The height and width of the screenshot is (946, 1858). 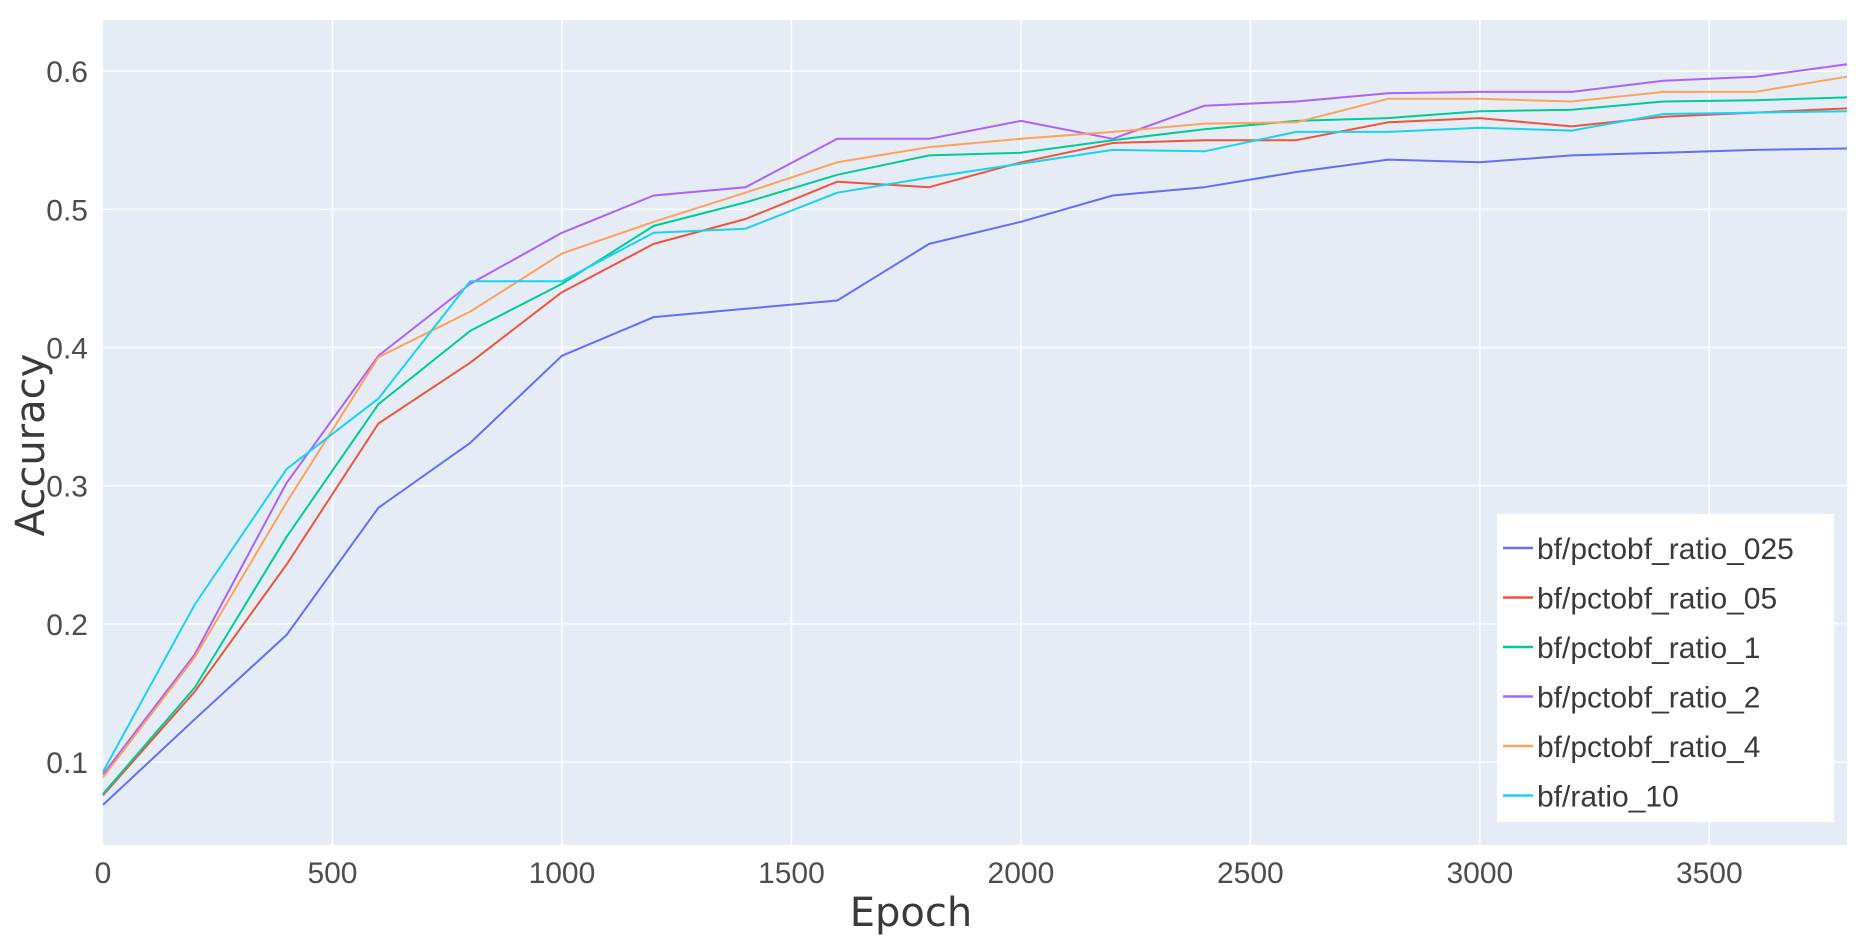 I want to click on x-tick-label: 500, so click(x=332, y=873).